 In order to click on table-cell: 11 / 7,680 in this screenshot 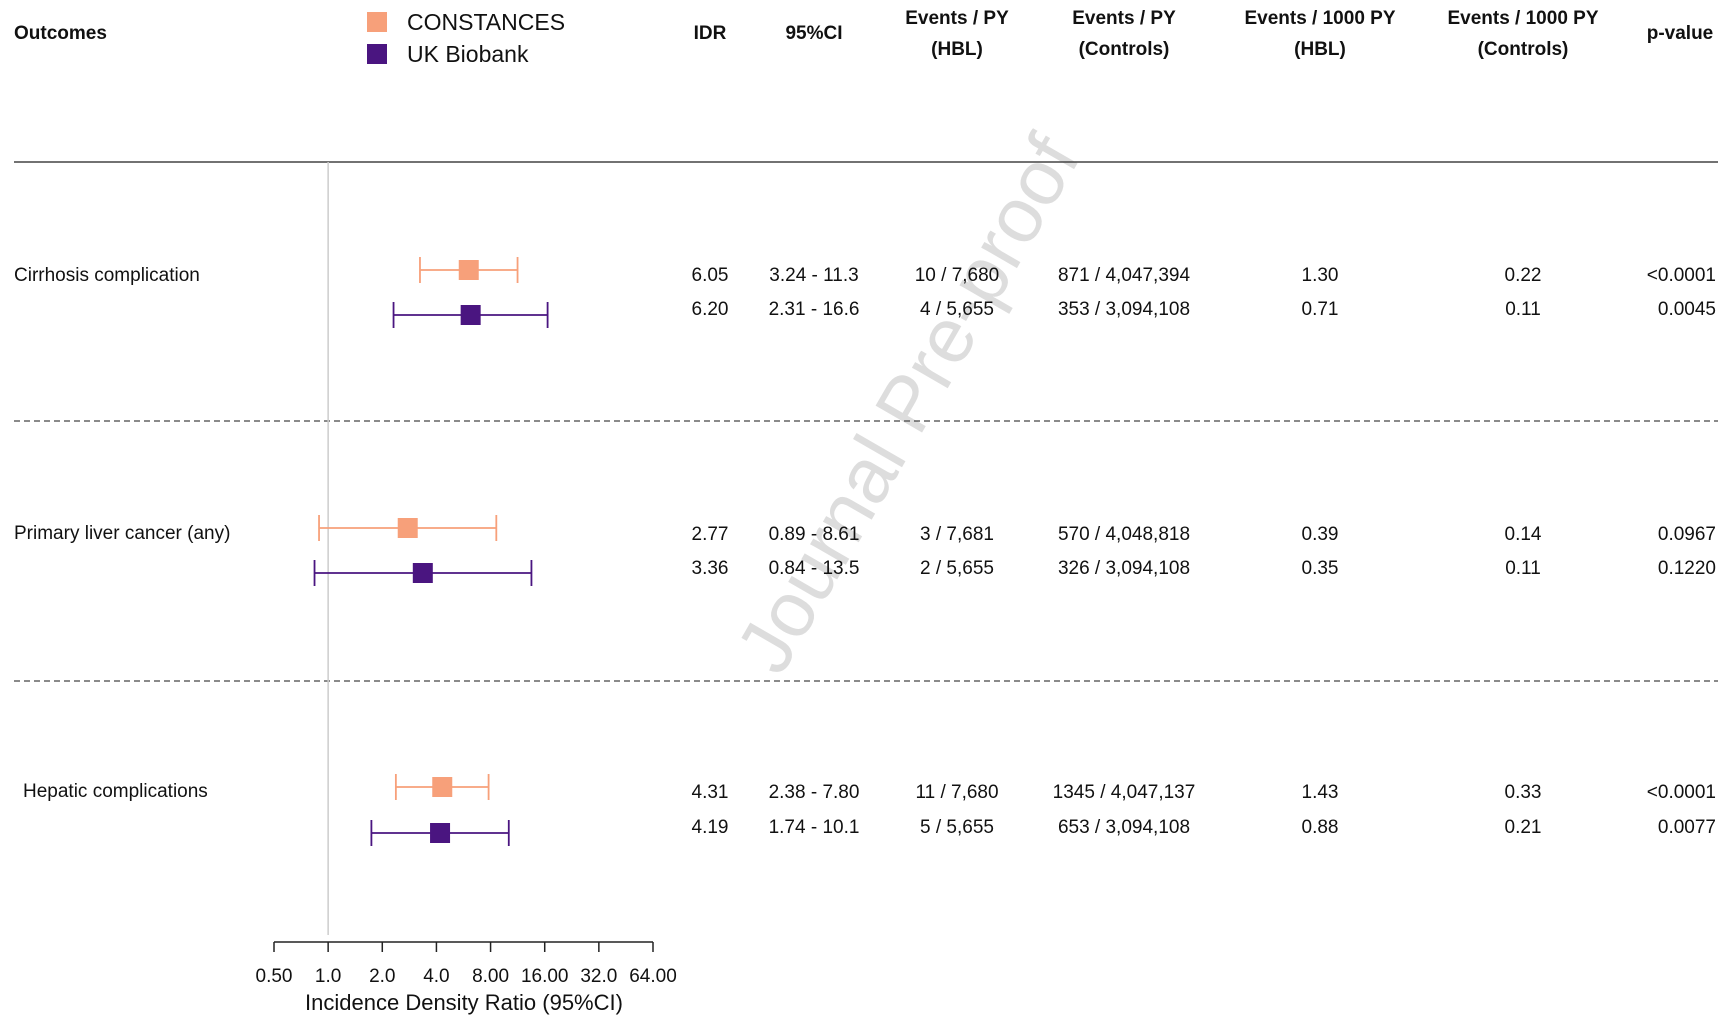, I will do `click(956, 792)`.